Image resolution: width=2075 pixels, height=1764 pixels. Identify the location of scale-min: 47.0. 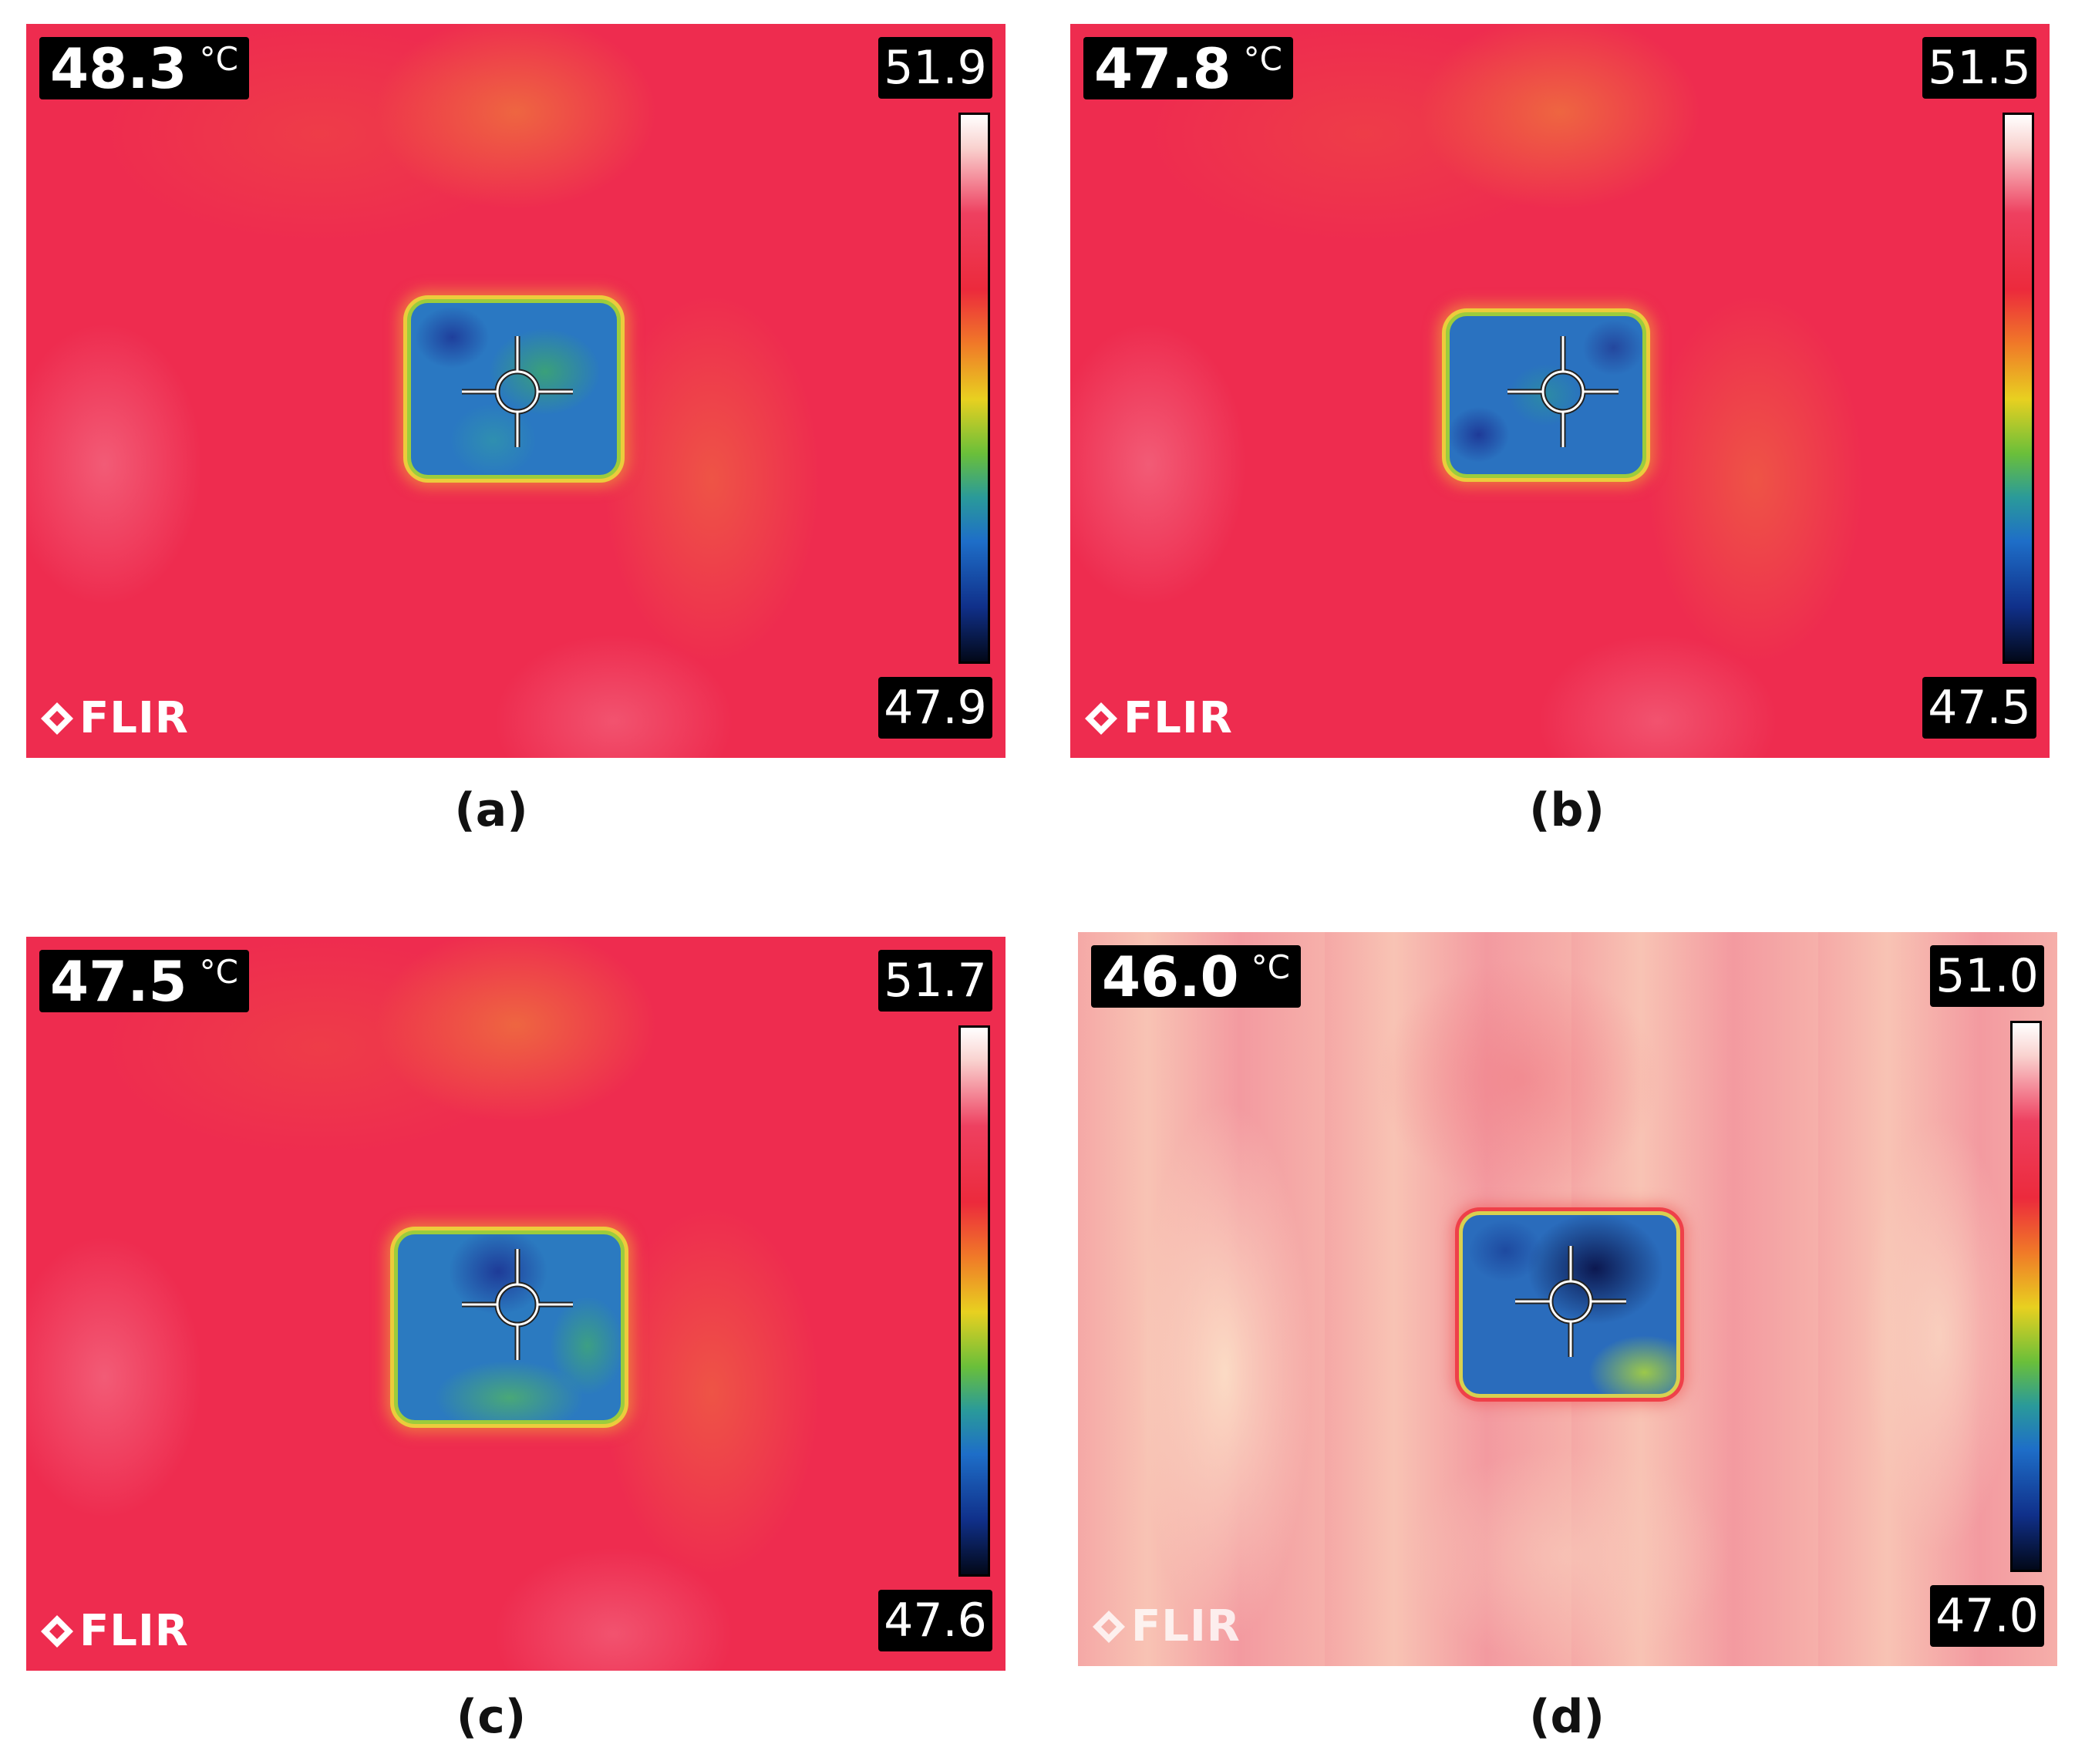
(1987, 1616).